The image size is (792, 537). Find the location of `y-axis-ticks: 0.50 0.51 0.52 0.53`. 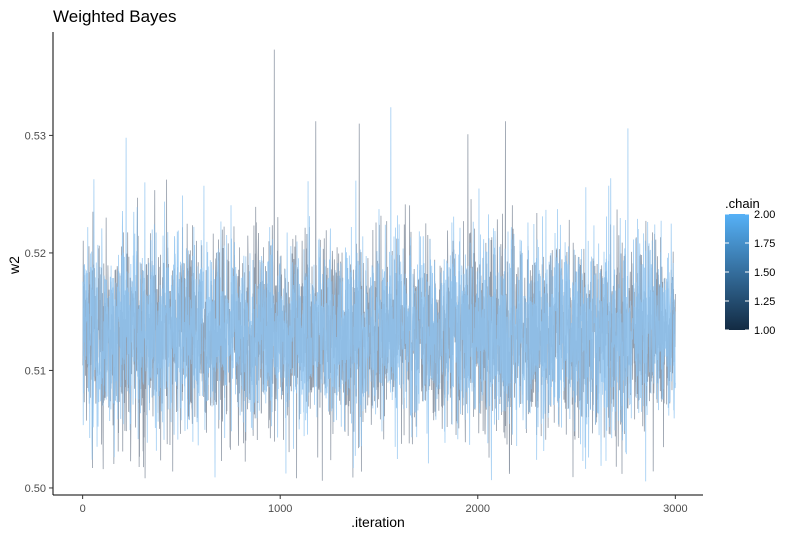

y-axis-ticks: 0.50 0.51 0.52 0.53 is located at coordinates (39, 312).